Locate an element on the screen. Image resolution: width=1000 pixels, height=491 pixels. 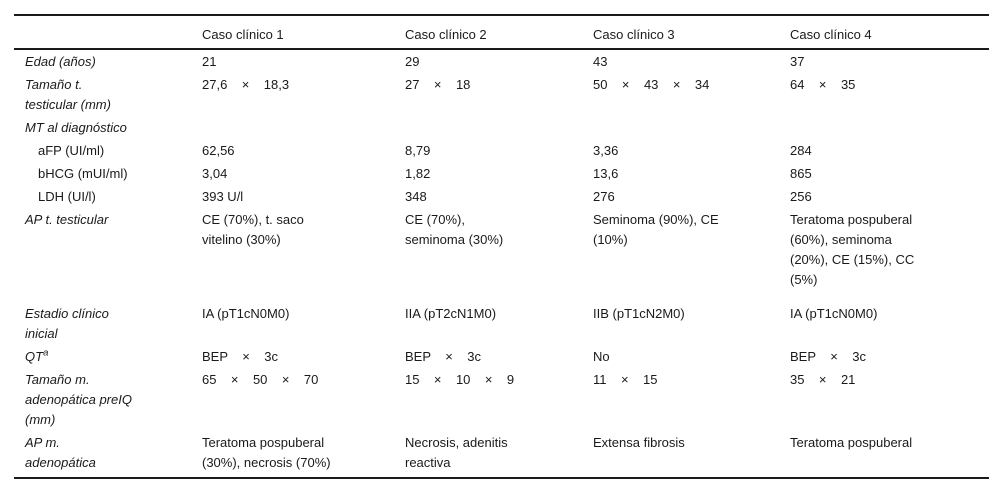
cell-value: CE (70%), seminoma (30%) is located at coordinates (454, 229).